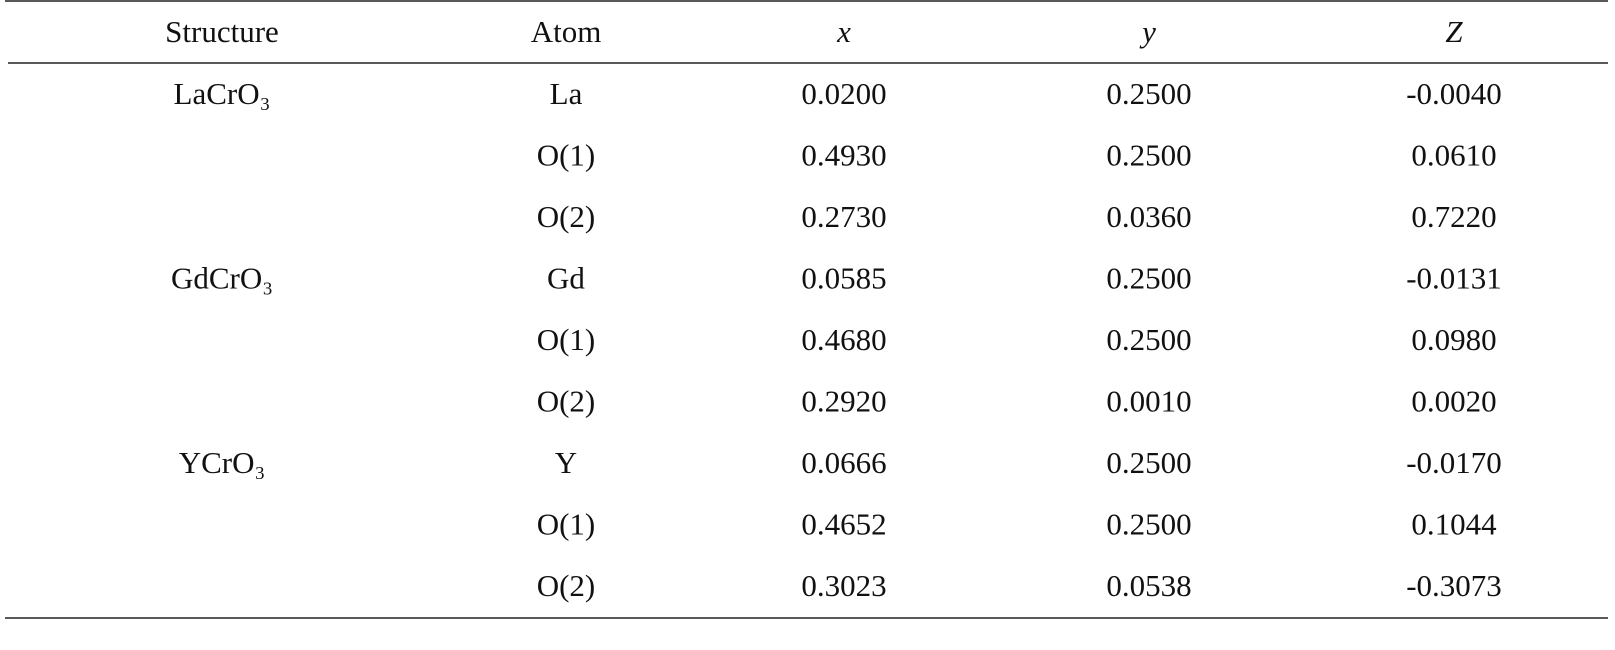  What do you see at coordinates (843, 31) in the screenshot?
I see `header-cell: x` at bounding box center [843, 31].